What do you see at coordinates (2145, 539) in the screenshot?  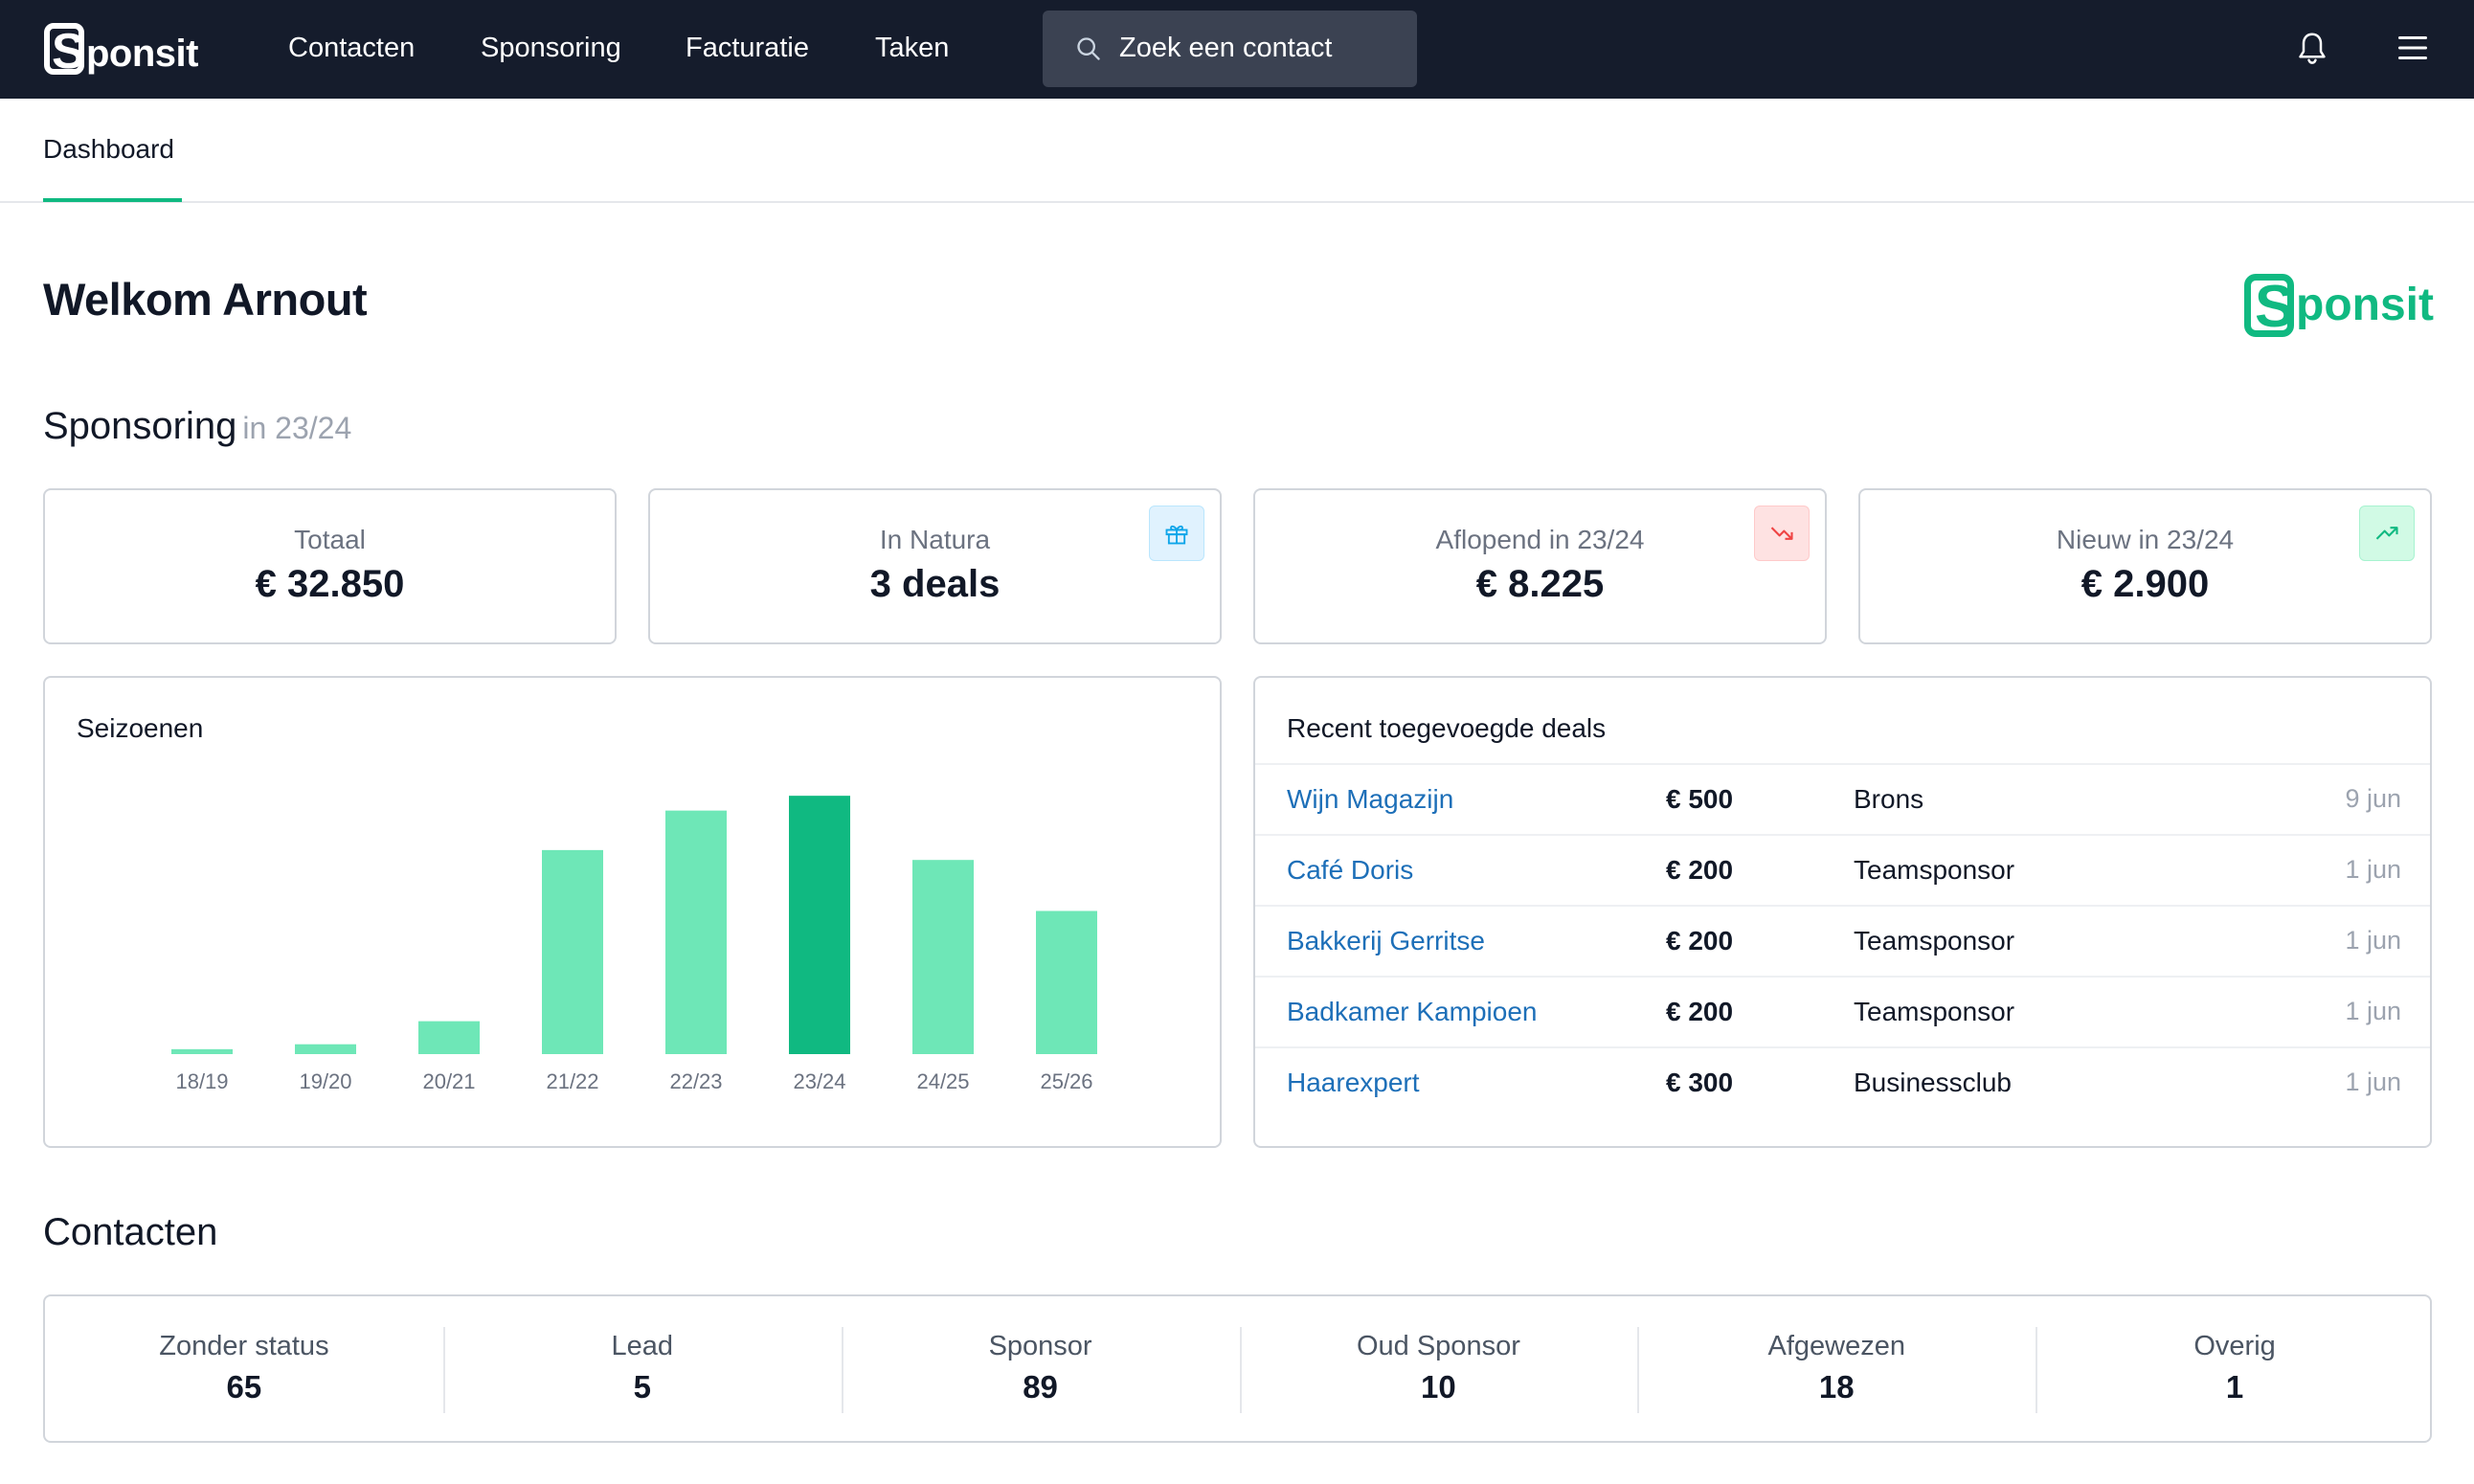 I see `stat-label: Nieuw in 23/24` at bounding box center [2145, 539].